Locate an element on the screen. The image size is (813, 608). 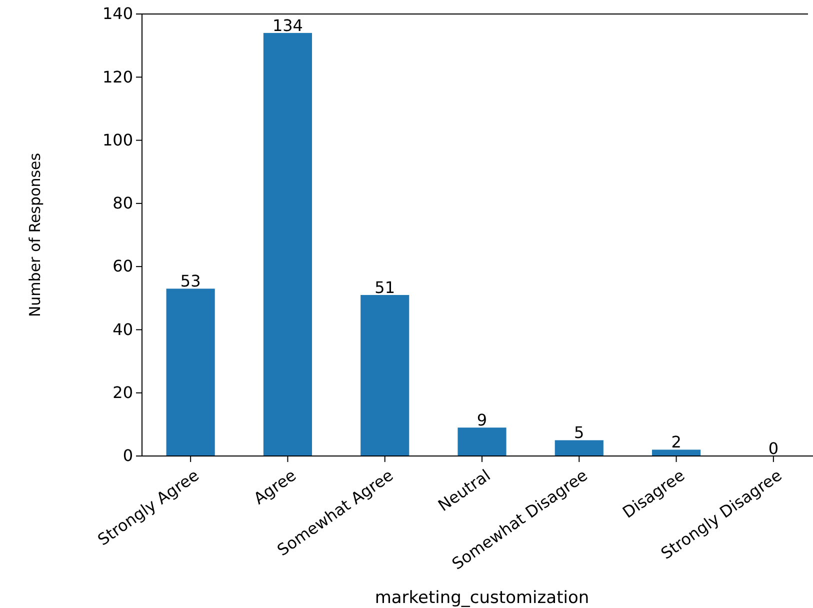
y-tick-label: 140 is located at coordinates (117, 14).